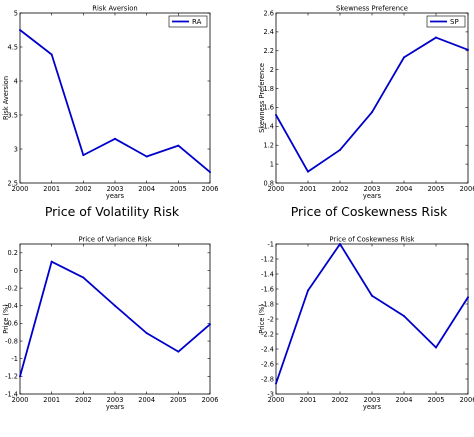  I want to click on y-tick-label: 5, so click(16, 13).